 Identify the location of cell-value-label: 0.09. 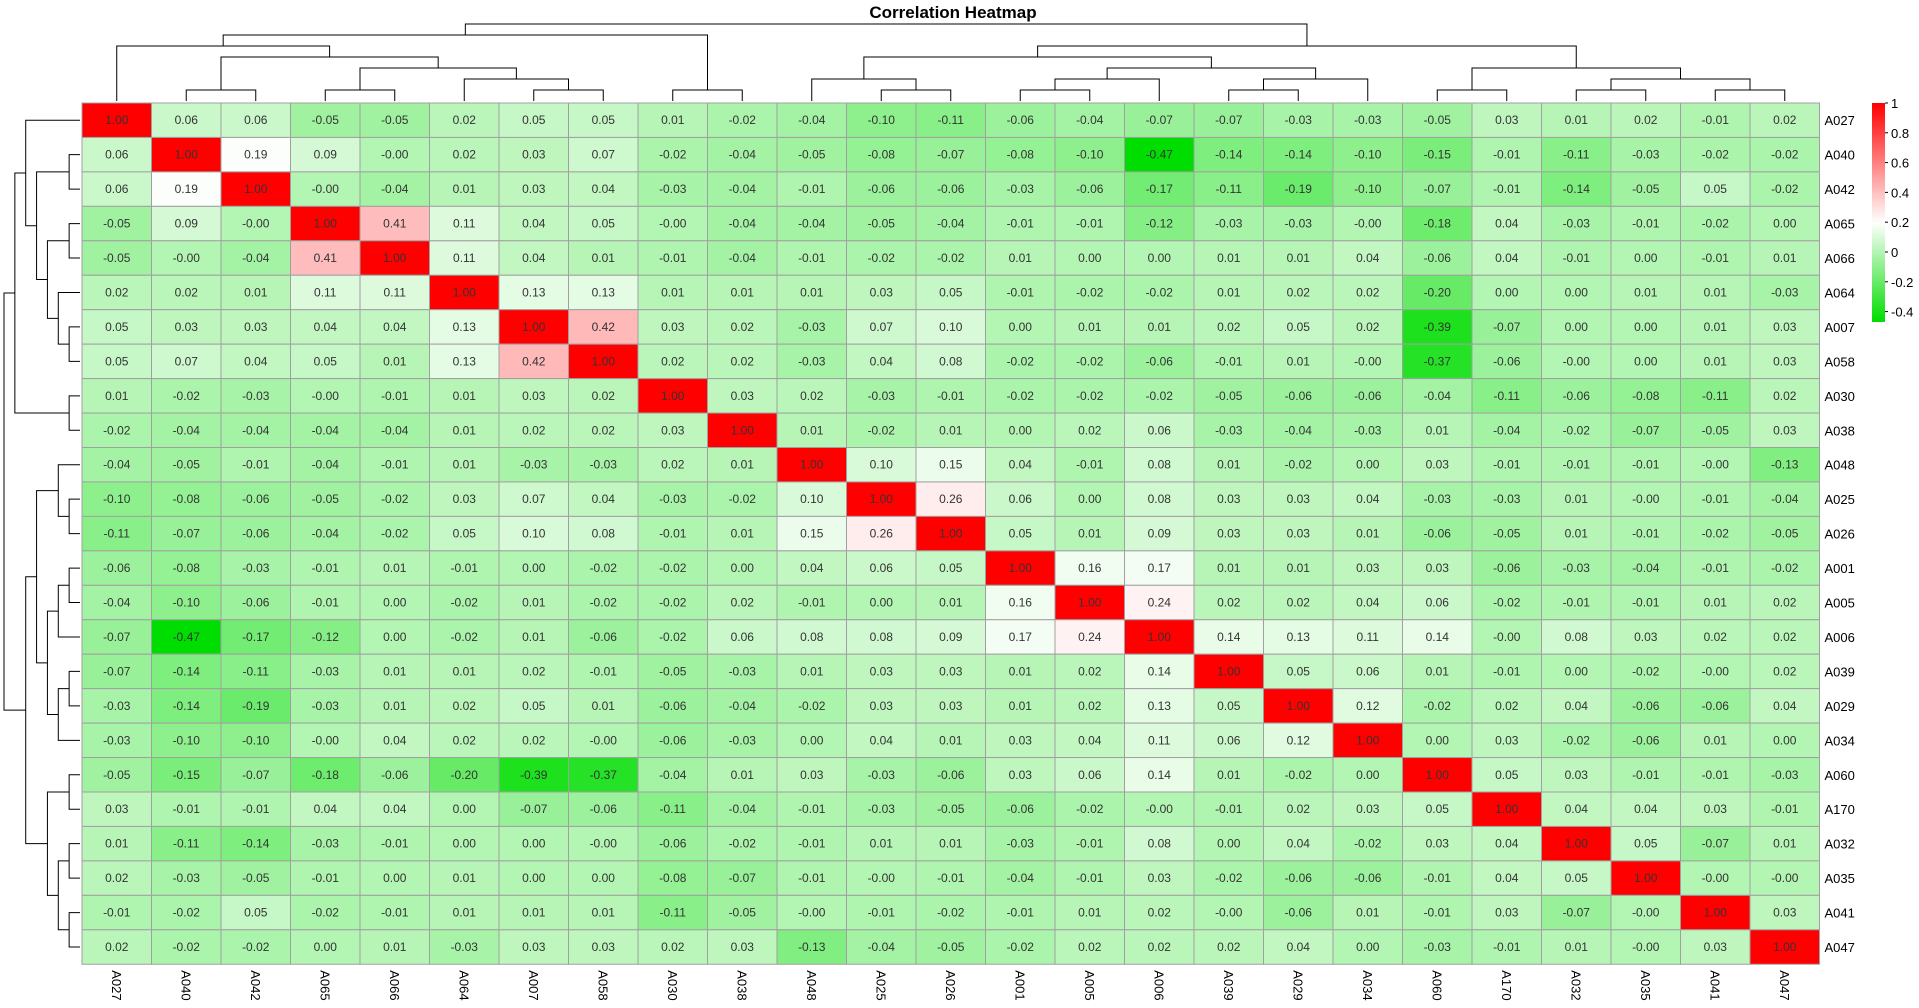
(951, 637).